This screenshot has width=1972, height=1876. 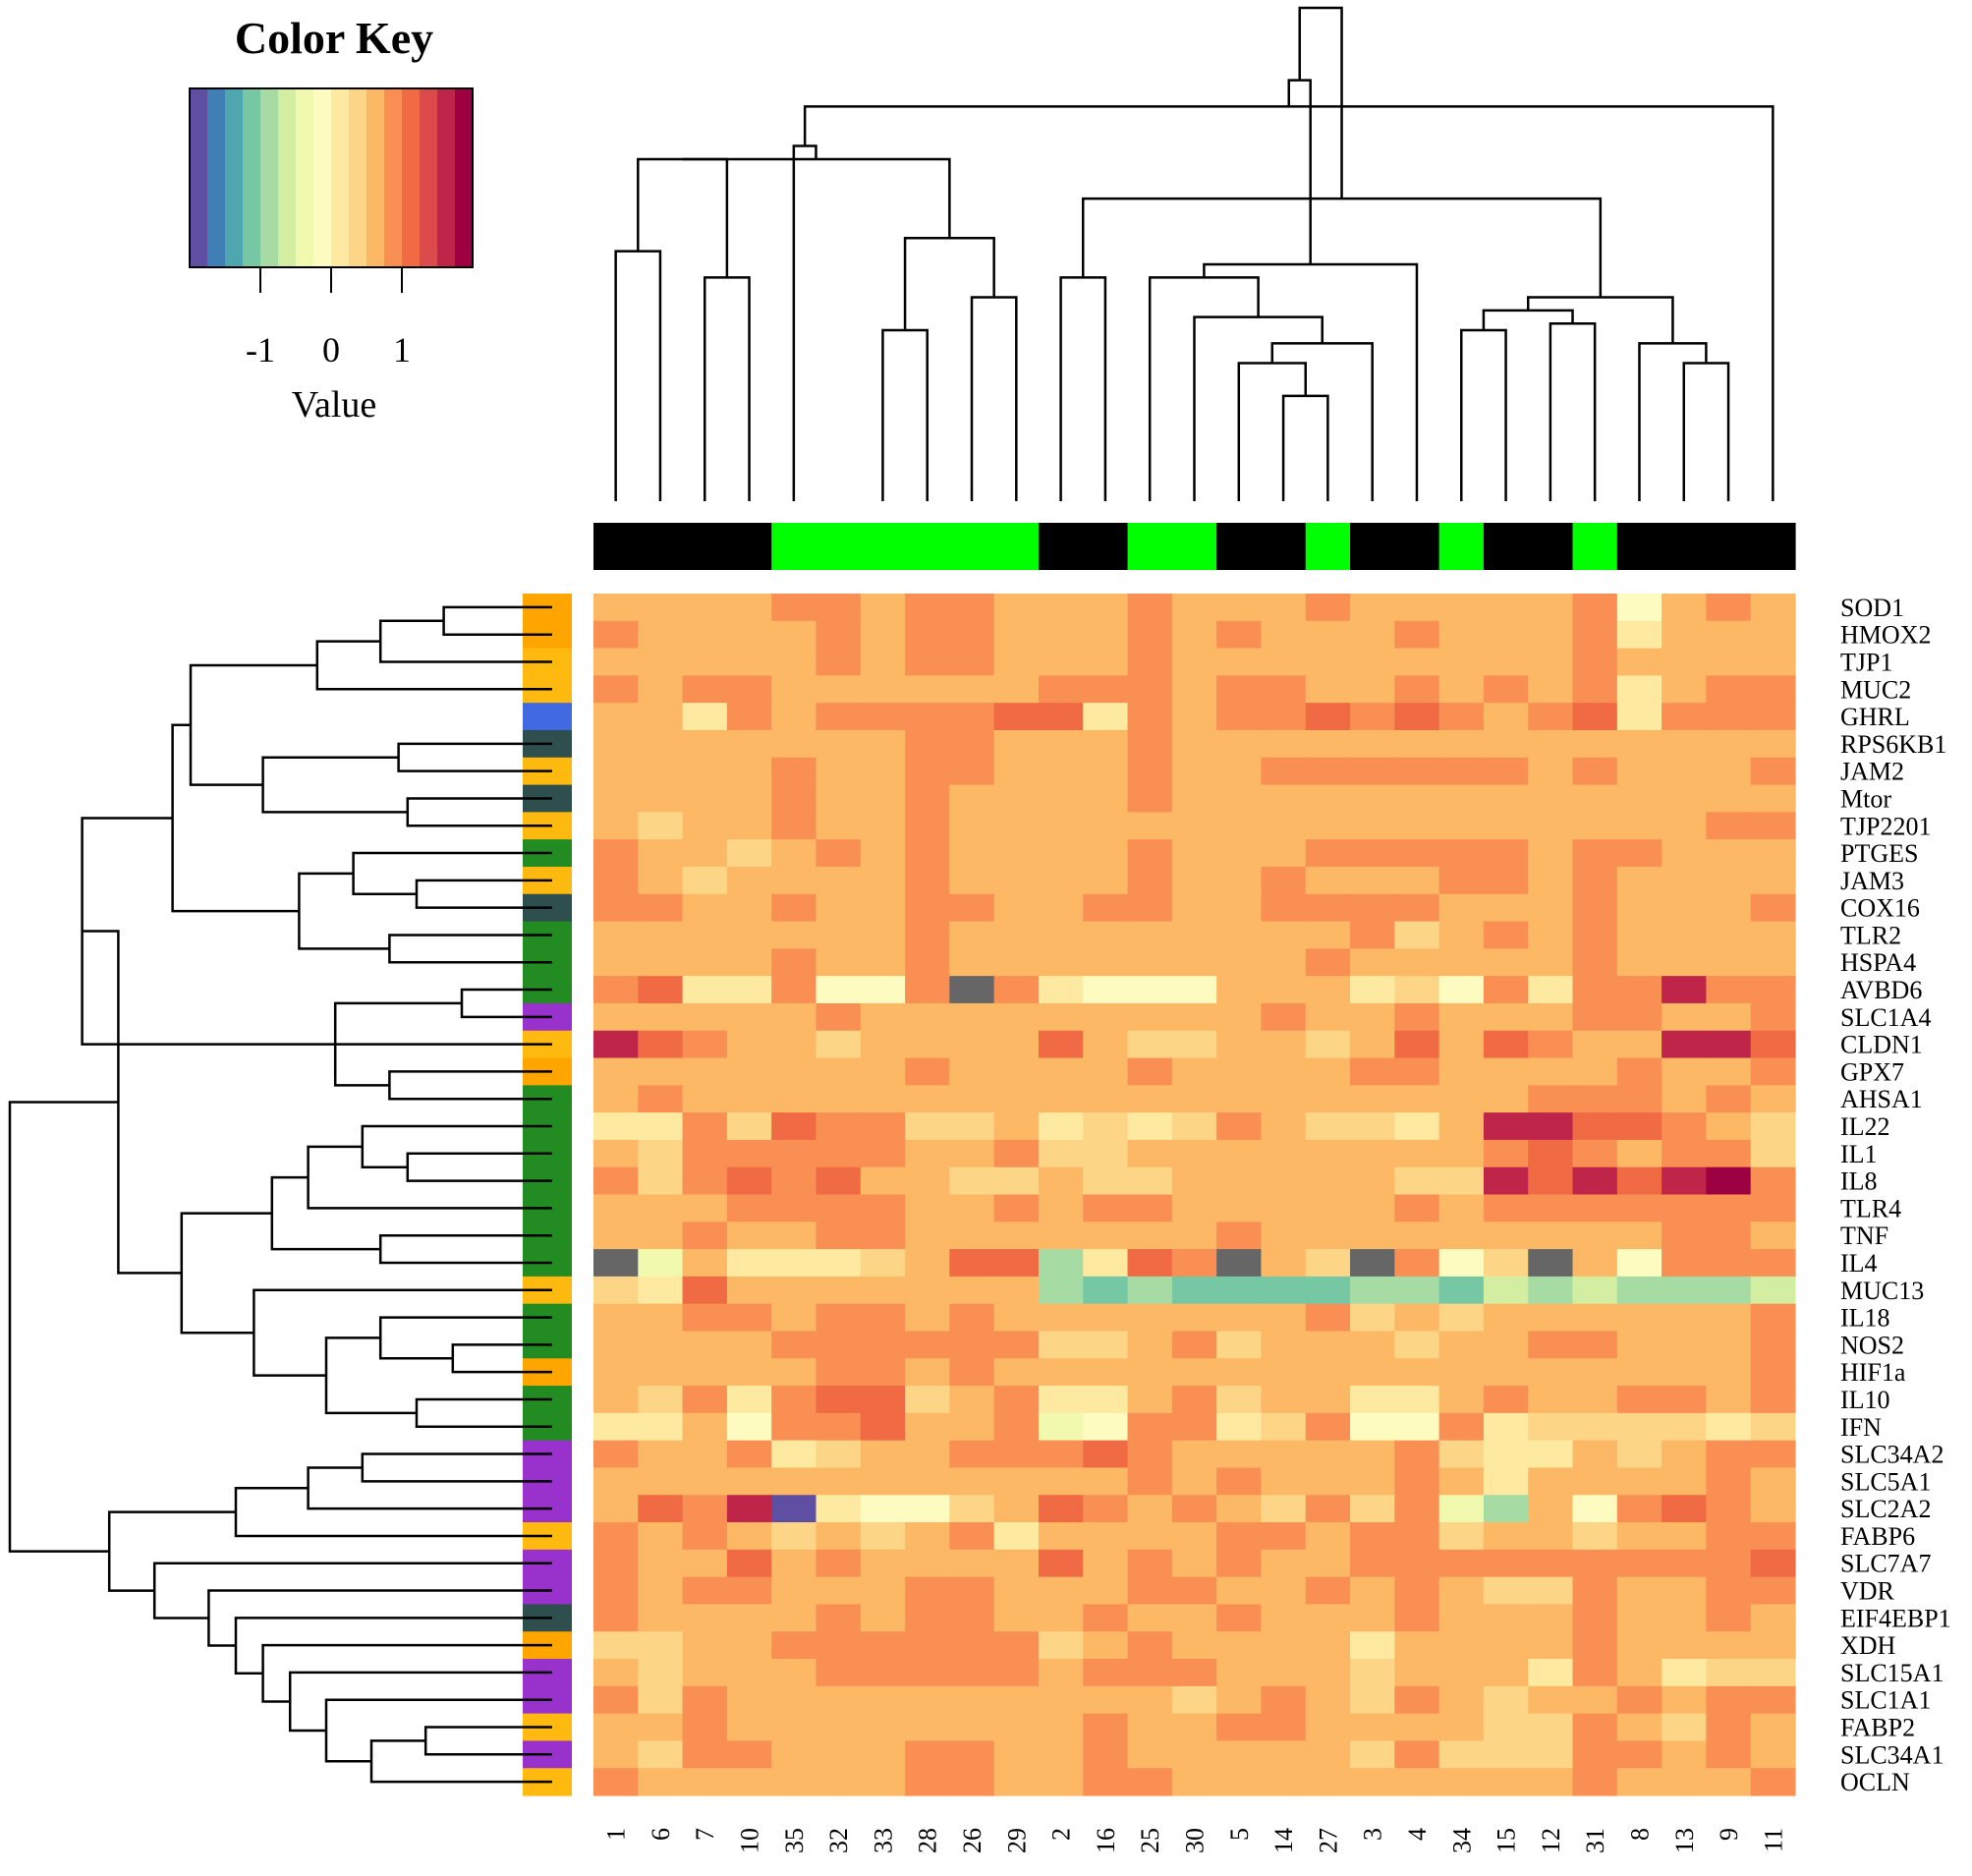 I want to click on column-label: 29, so click(x=1016, y=1840).